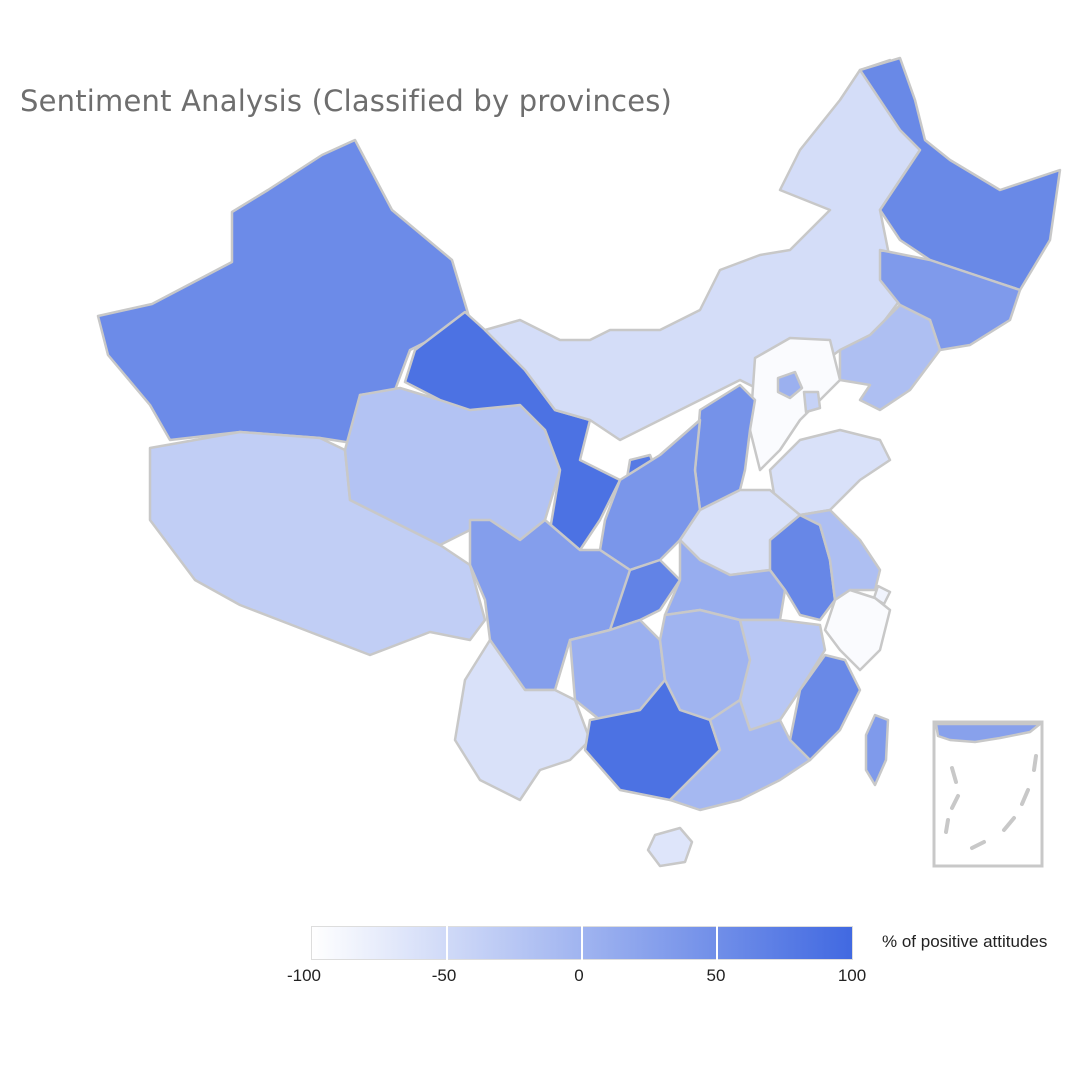 The width and height of the screenshot is (1086, 1086). I want to click on region-zhejiang: Zhejiang, so click(857, 630).